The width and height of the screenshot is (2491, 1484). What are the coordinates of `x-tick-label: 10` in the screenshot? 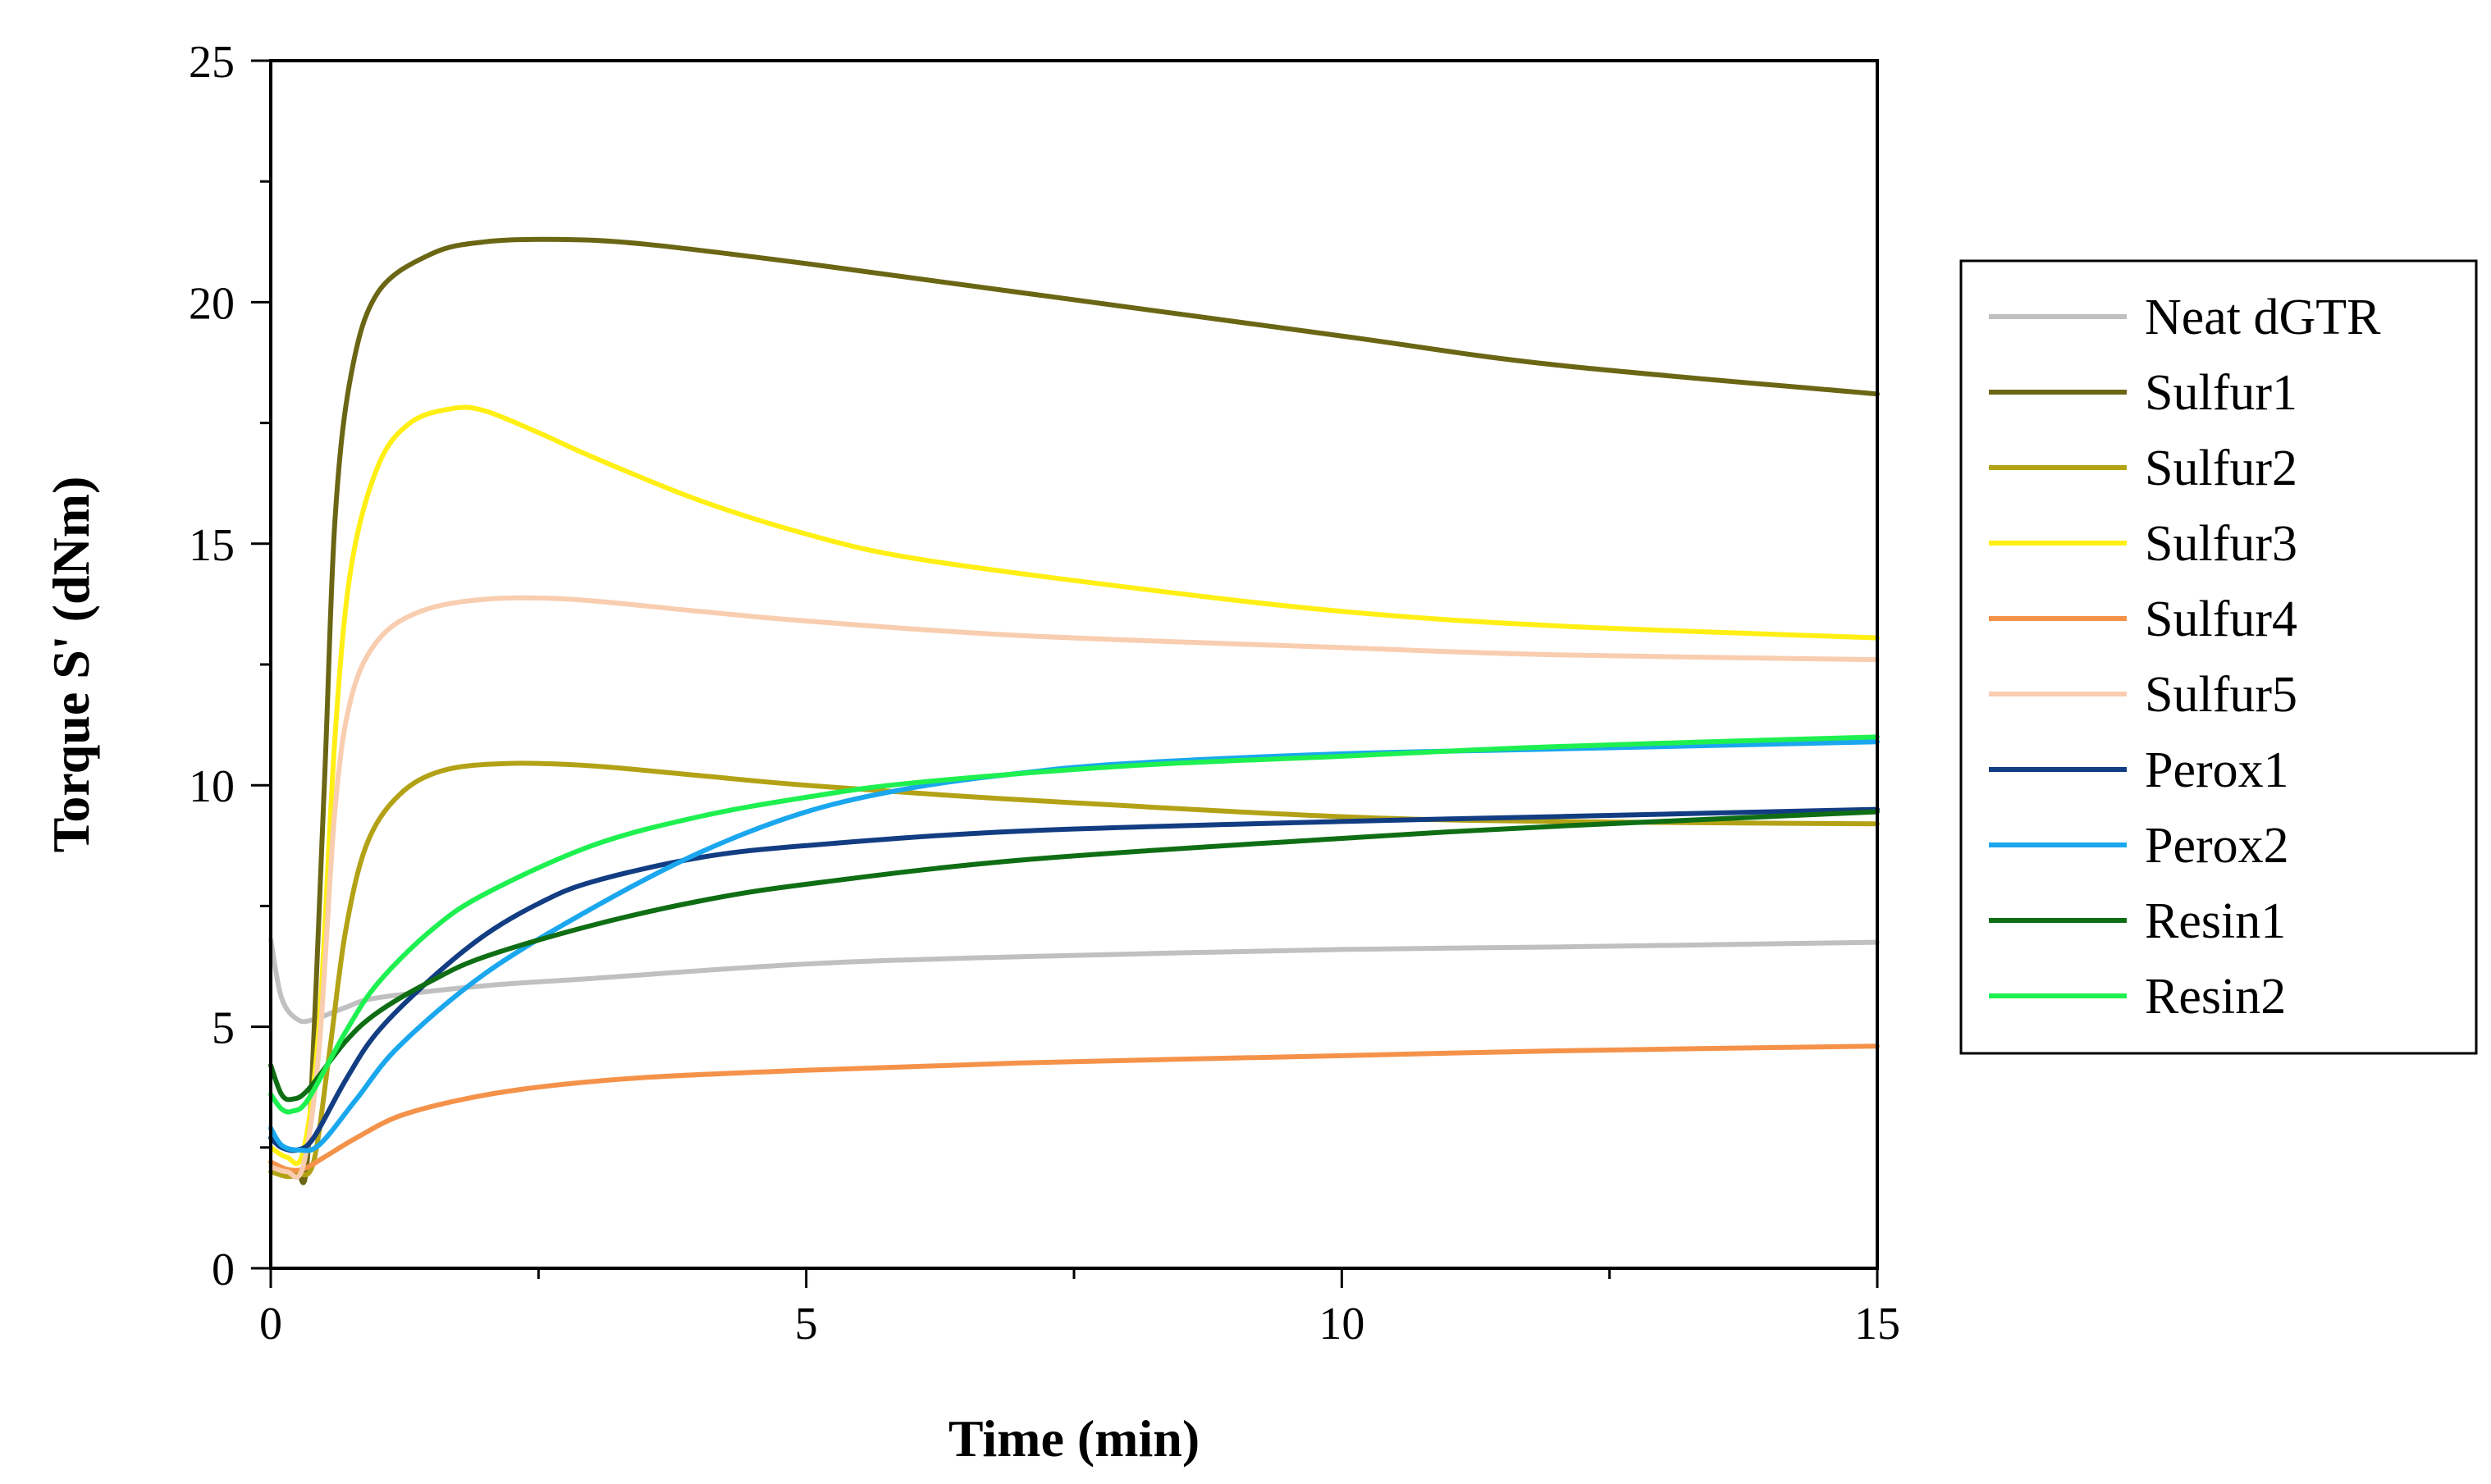 It's located at (1341, 1324).